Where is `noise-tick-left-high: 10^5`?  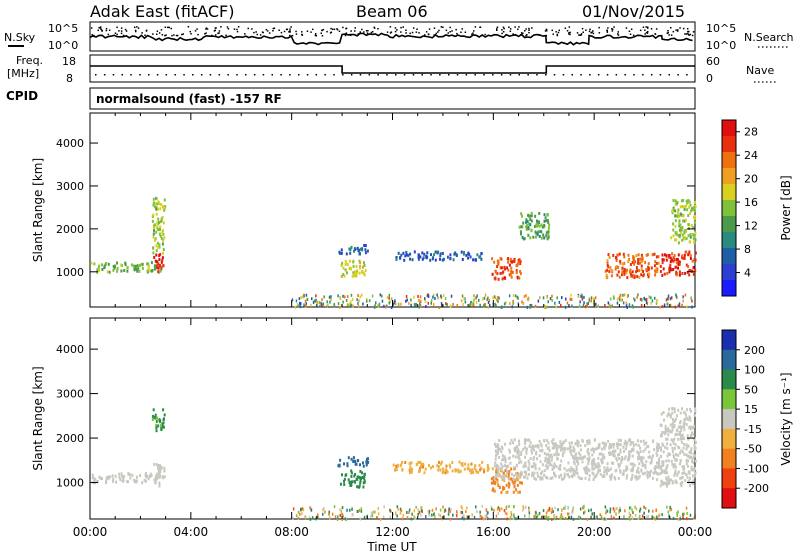
noise-tick-left-high: 10^5 is located at coordinates (63, 28).